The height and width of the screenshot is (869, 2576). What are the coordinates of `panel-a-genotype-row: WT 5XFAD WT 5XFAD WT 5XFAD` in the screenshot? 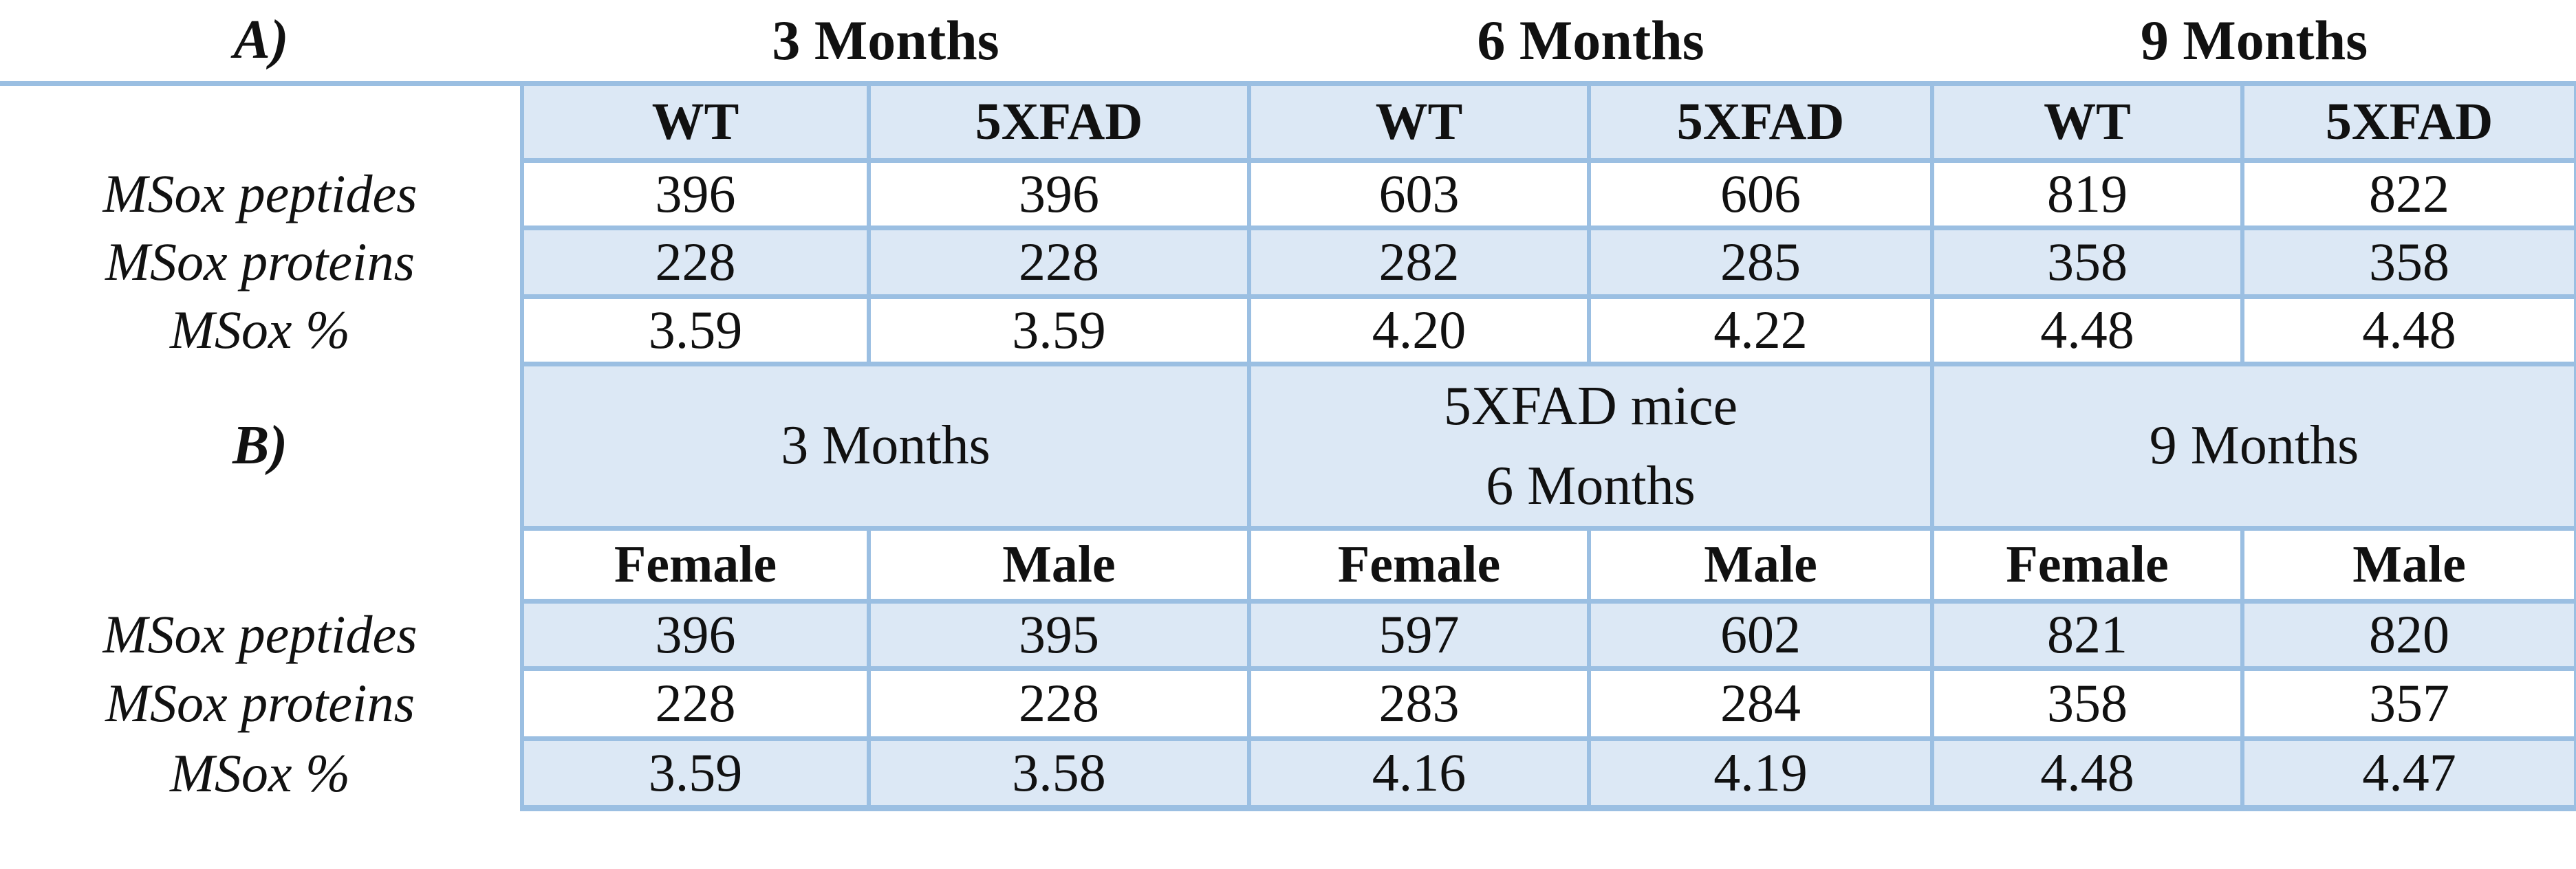 It's located at (1288, 121).